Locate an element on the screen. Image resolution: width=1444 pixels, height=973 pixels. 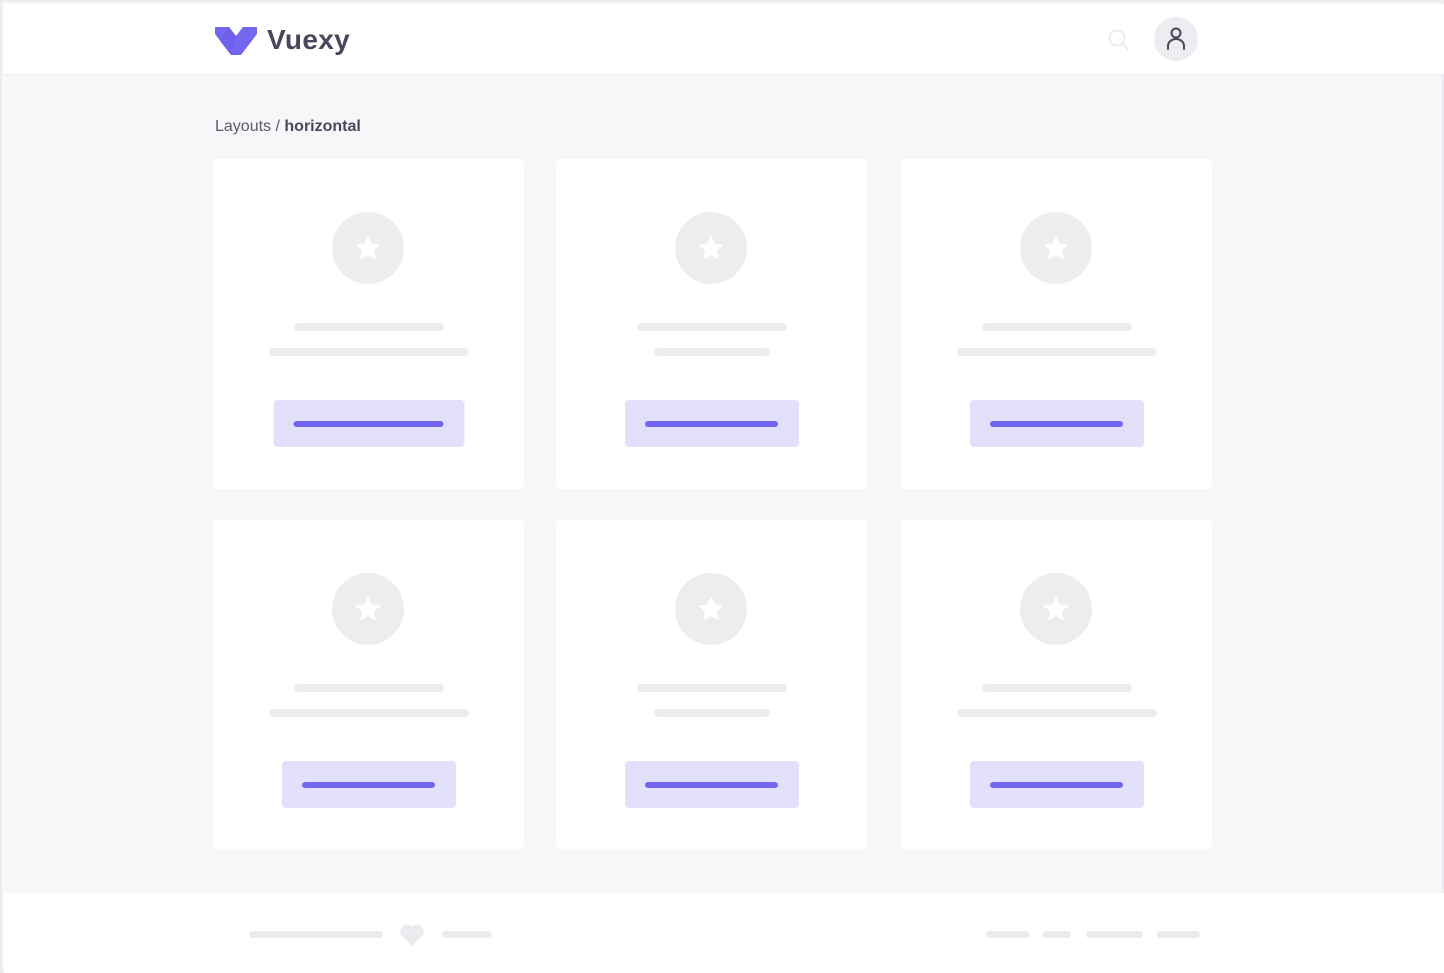
heart-icon is located at coordinates (412, 935).